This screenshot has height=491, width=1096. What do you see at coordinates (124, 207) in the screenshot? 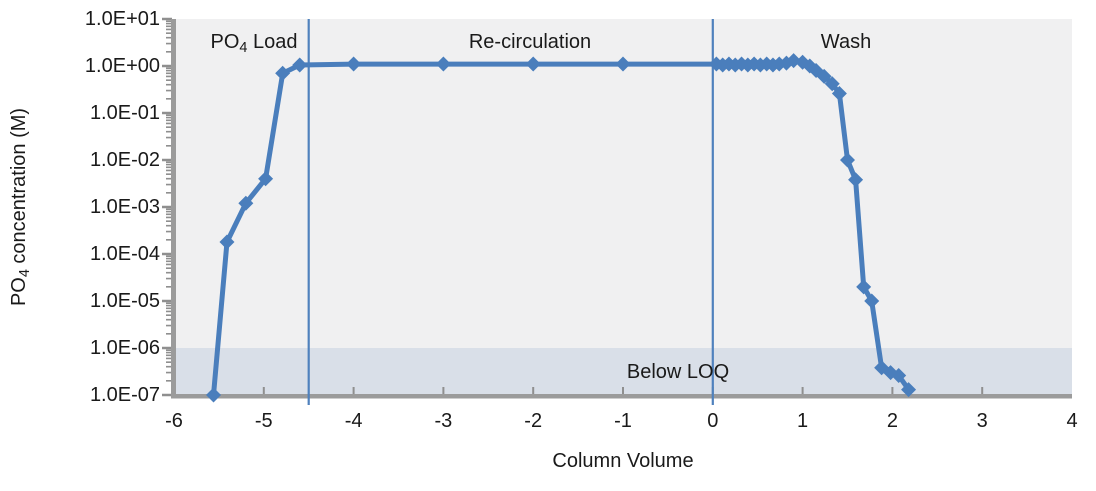
I see `y-tick-label: 1.0E-03` at bounding box center [124, 207].